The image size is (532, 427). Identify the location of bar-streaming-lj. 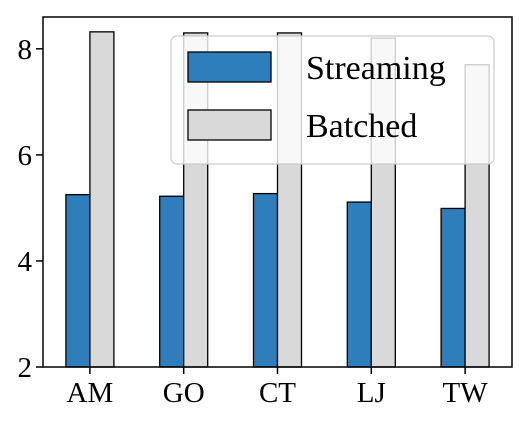
(359, 284).